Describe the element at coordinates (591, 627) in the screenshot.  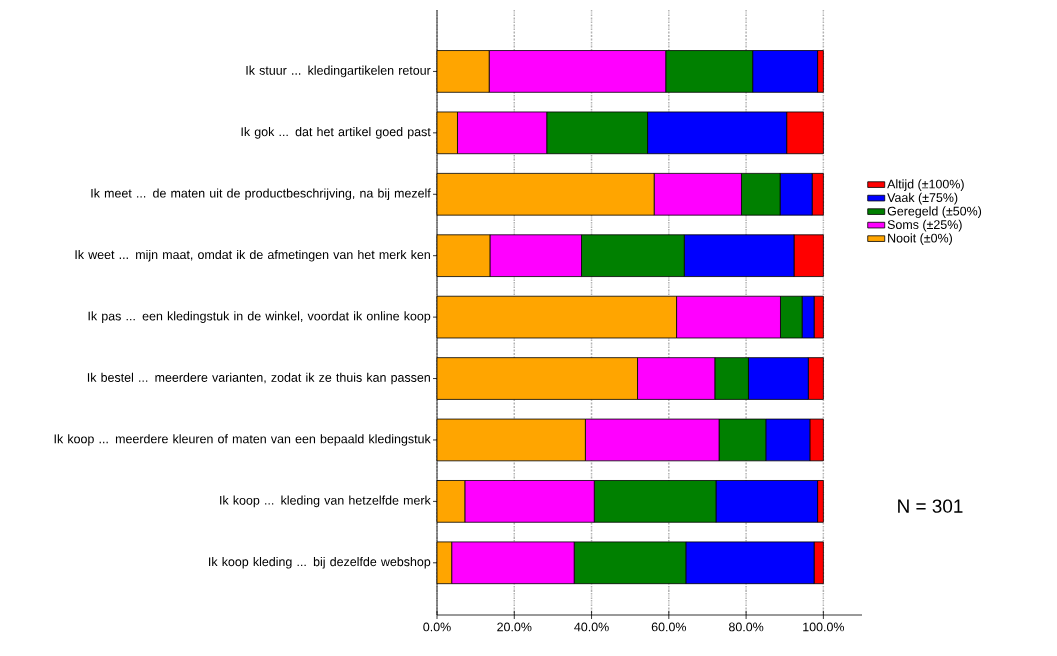
I see `x-tick-label: 40.0%` at that location.